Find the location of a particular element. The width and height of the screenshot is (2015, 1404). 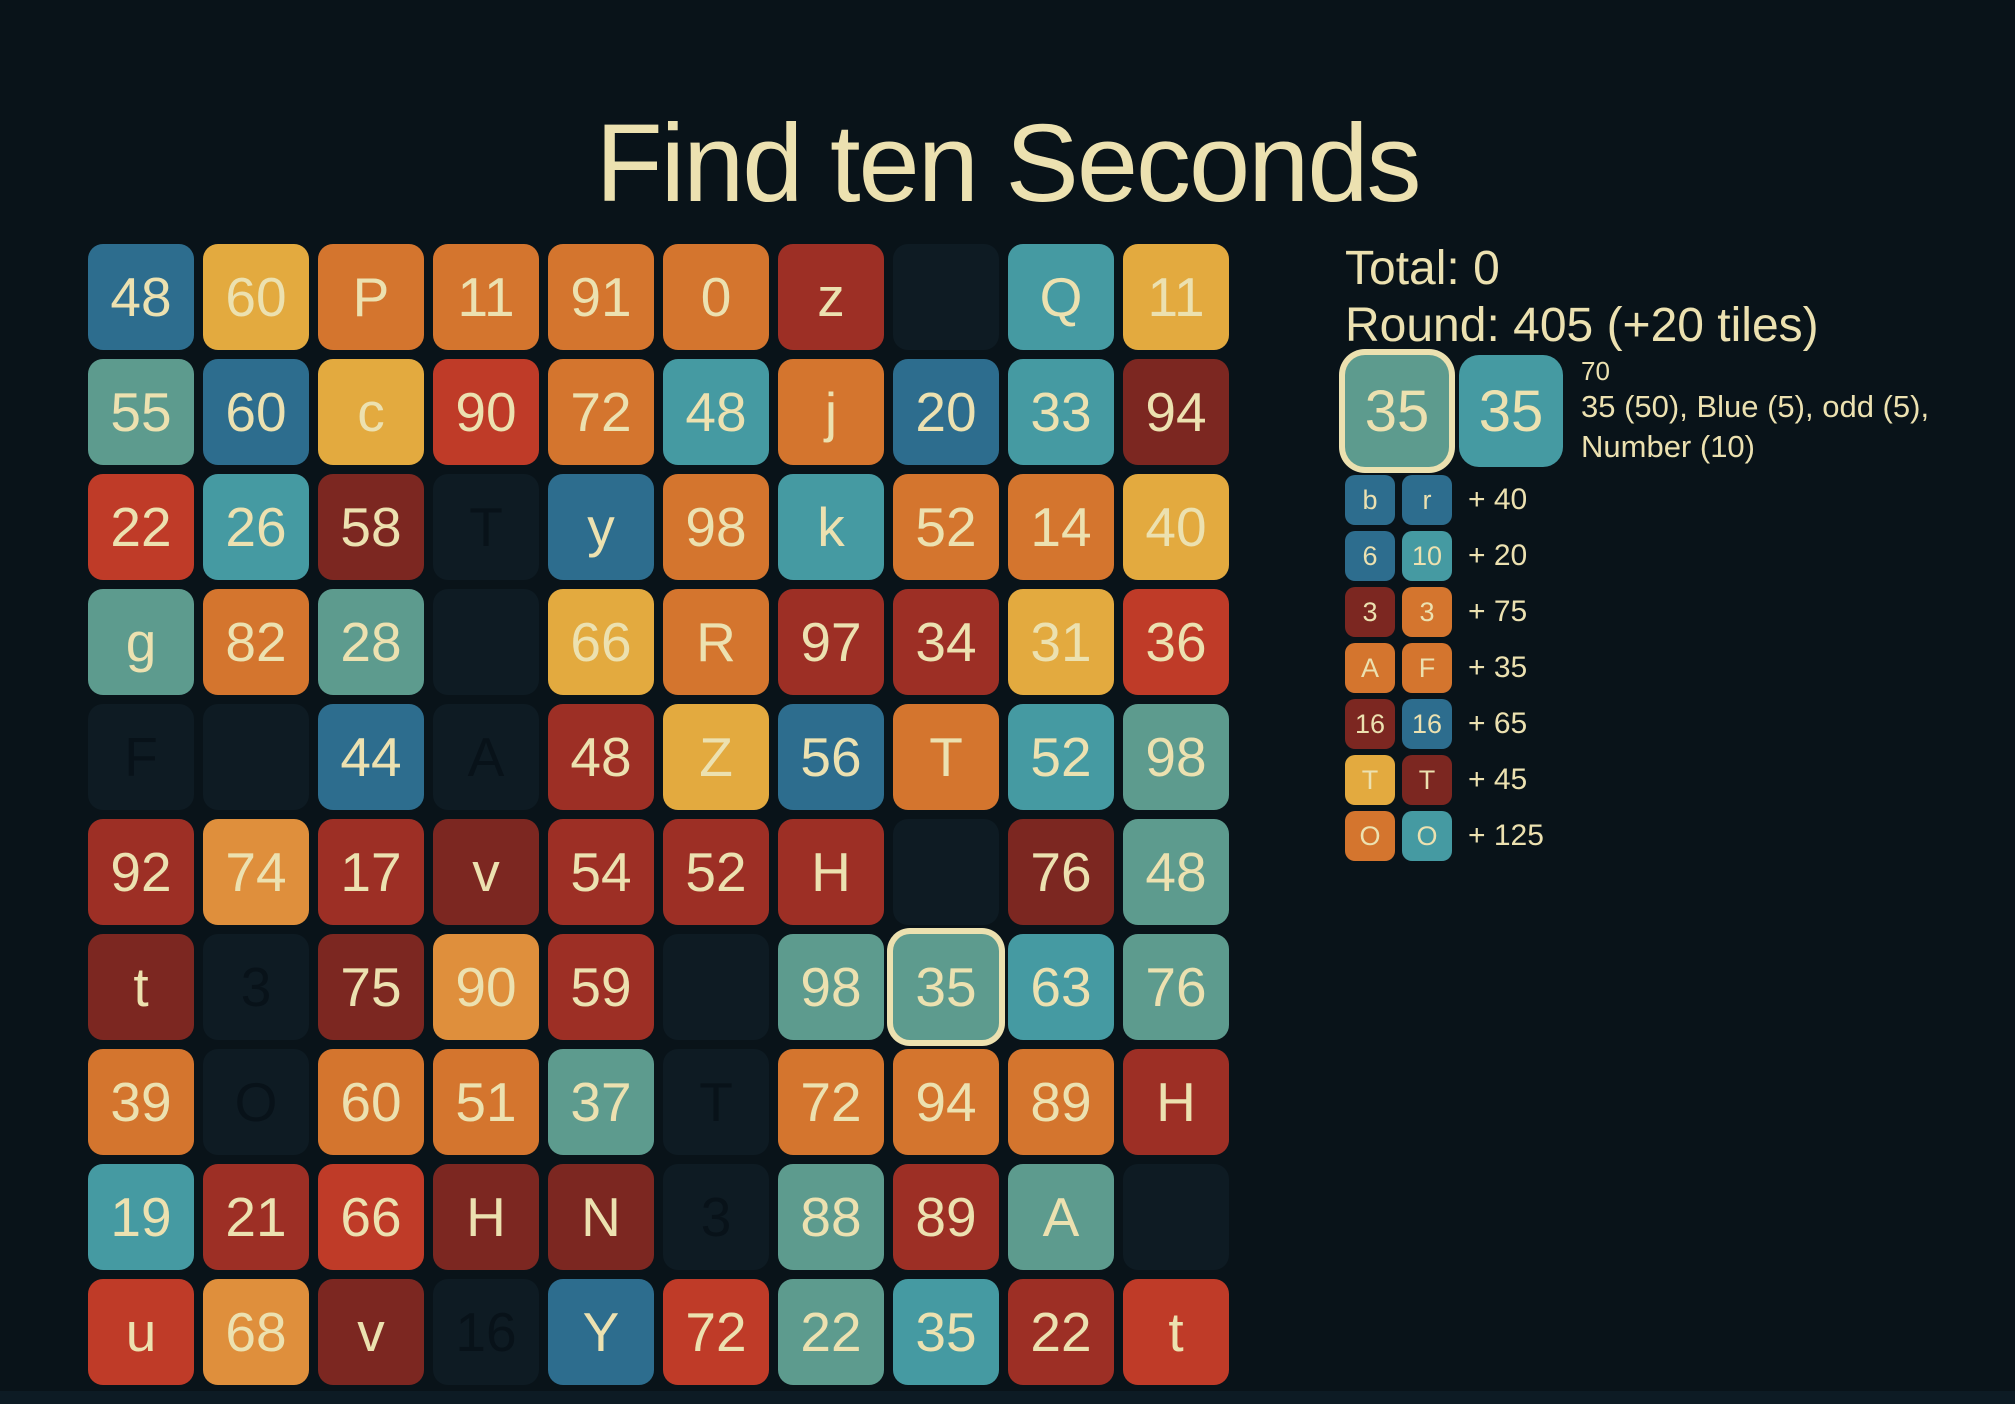

board-tile-r8c3: 60 is located at coordinates (371, 1102).